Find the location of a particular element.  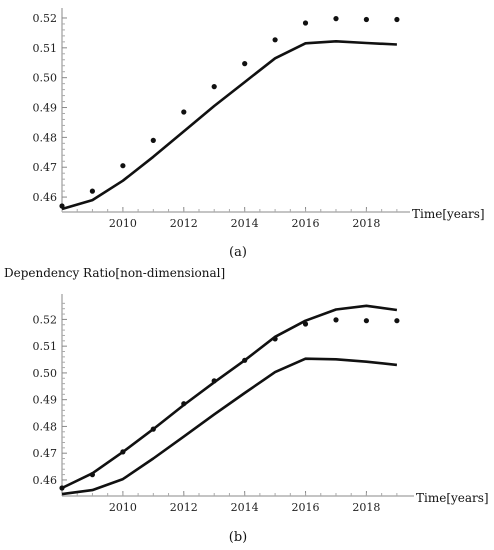

chart-b-y-ticks: 0.46 0.47 0.48 0.49 0.50 0.51 0.52 is located at coordinates (50, 394).